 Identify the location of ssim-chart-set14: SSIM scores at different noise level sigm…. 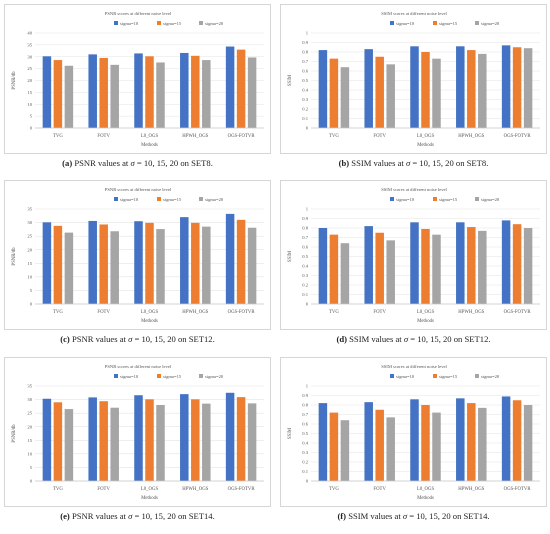
(414, 432).